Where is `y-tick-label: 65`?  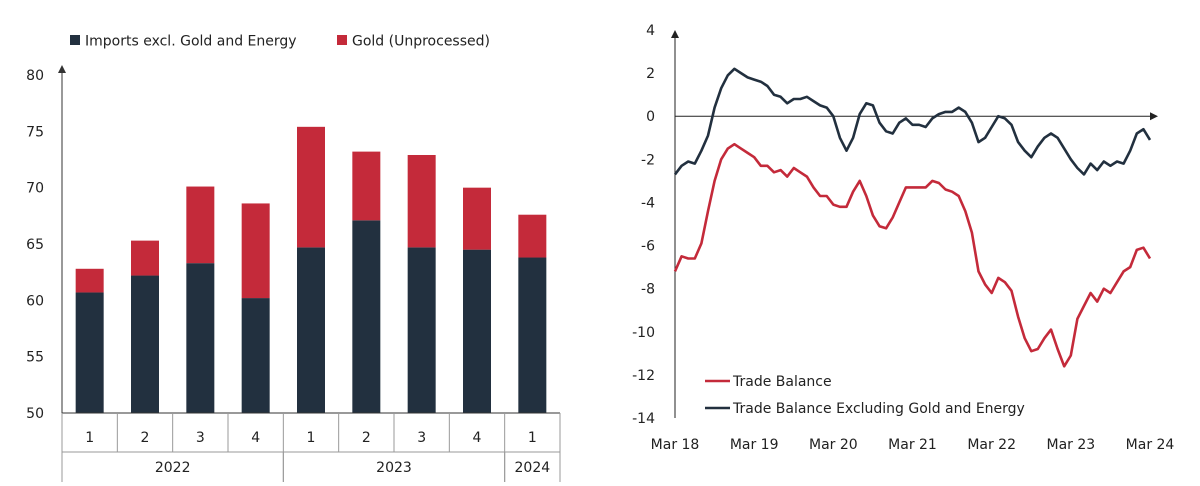 y-tick-label: 65 is located at coordinates (35, 245).